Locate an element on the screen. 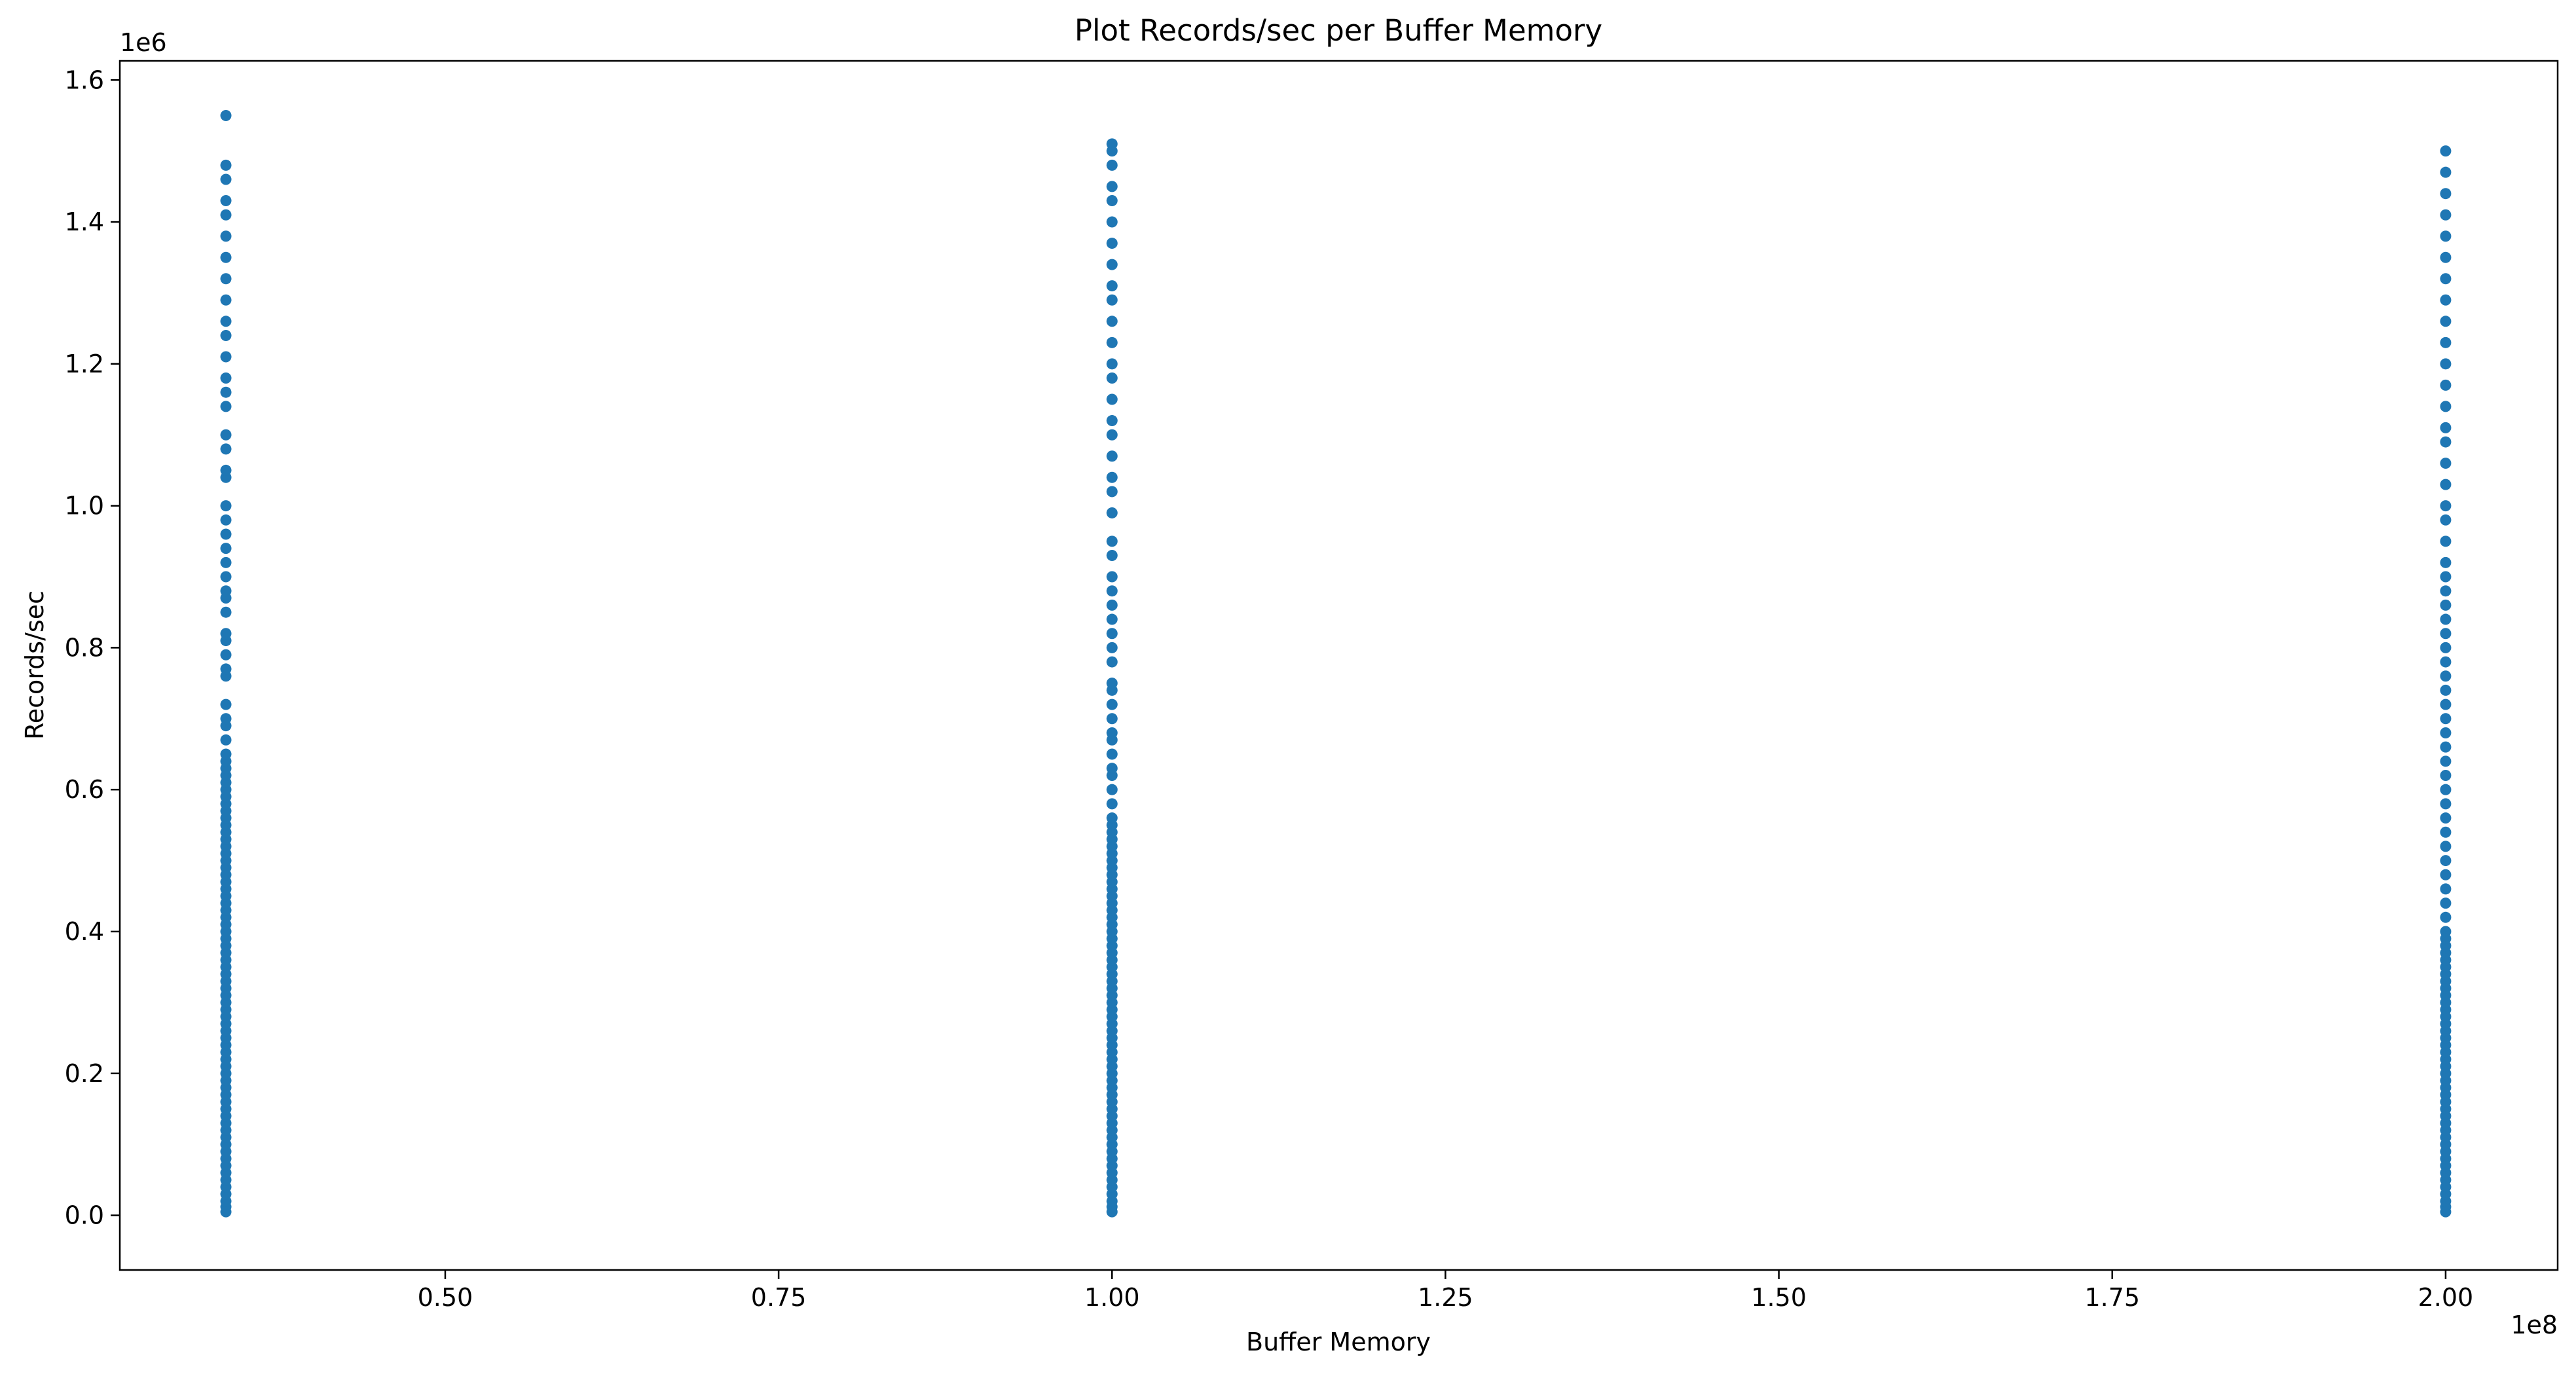  y-tick-label: 0.6 is located at coordinates (84, 790).